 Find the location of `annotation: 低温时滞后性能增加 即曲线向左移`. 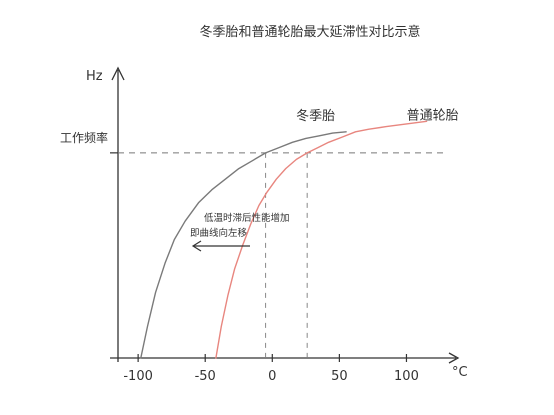

annotation: 低温时滞后性能增加 即曲线向左移 is located at coordinates (240, 232).